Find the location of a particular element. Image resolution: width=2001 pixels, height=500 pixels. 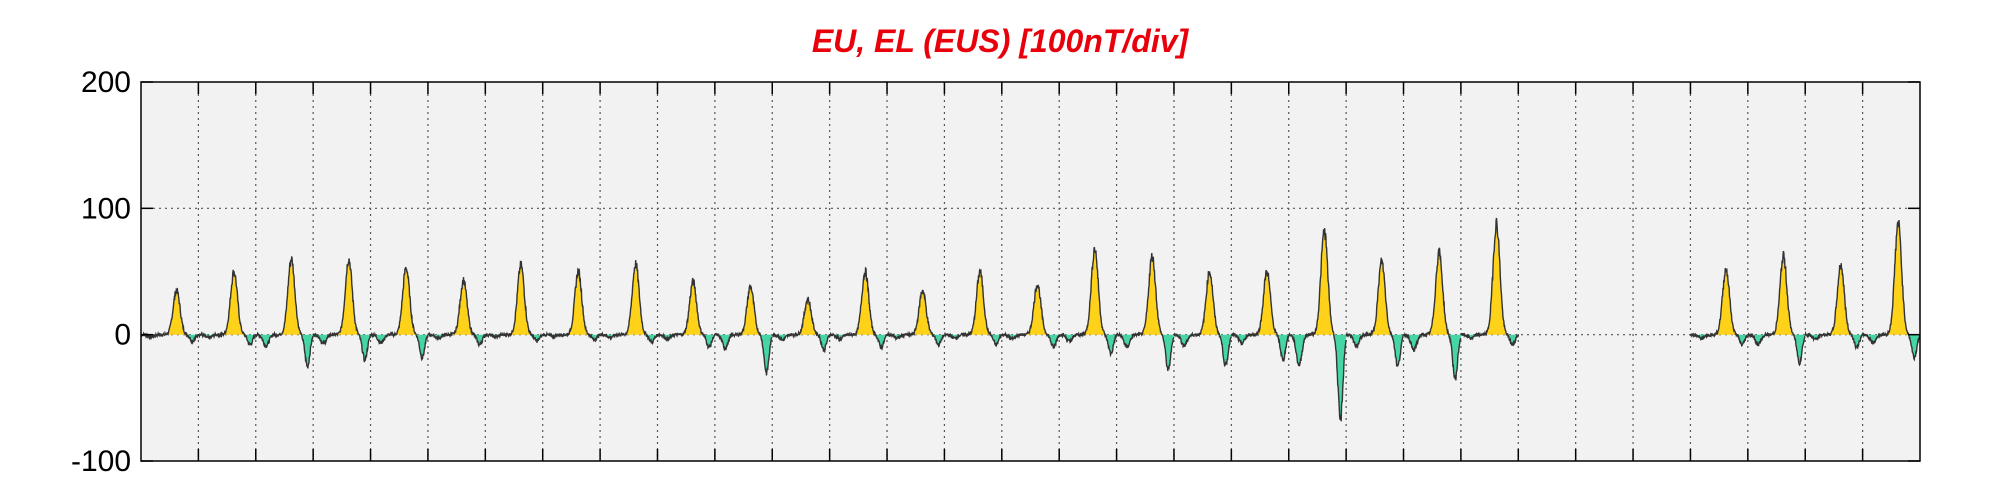

y-tick-label: 200 is located at coordinates (106, 82).